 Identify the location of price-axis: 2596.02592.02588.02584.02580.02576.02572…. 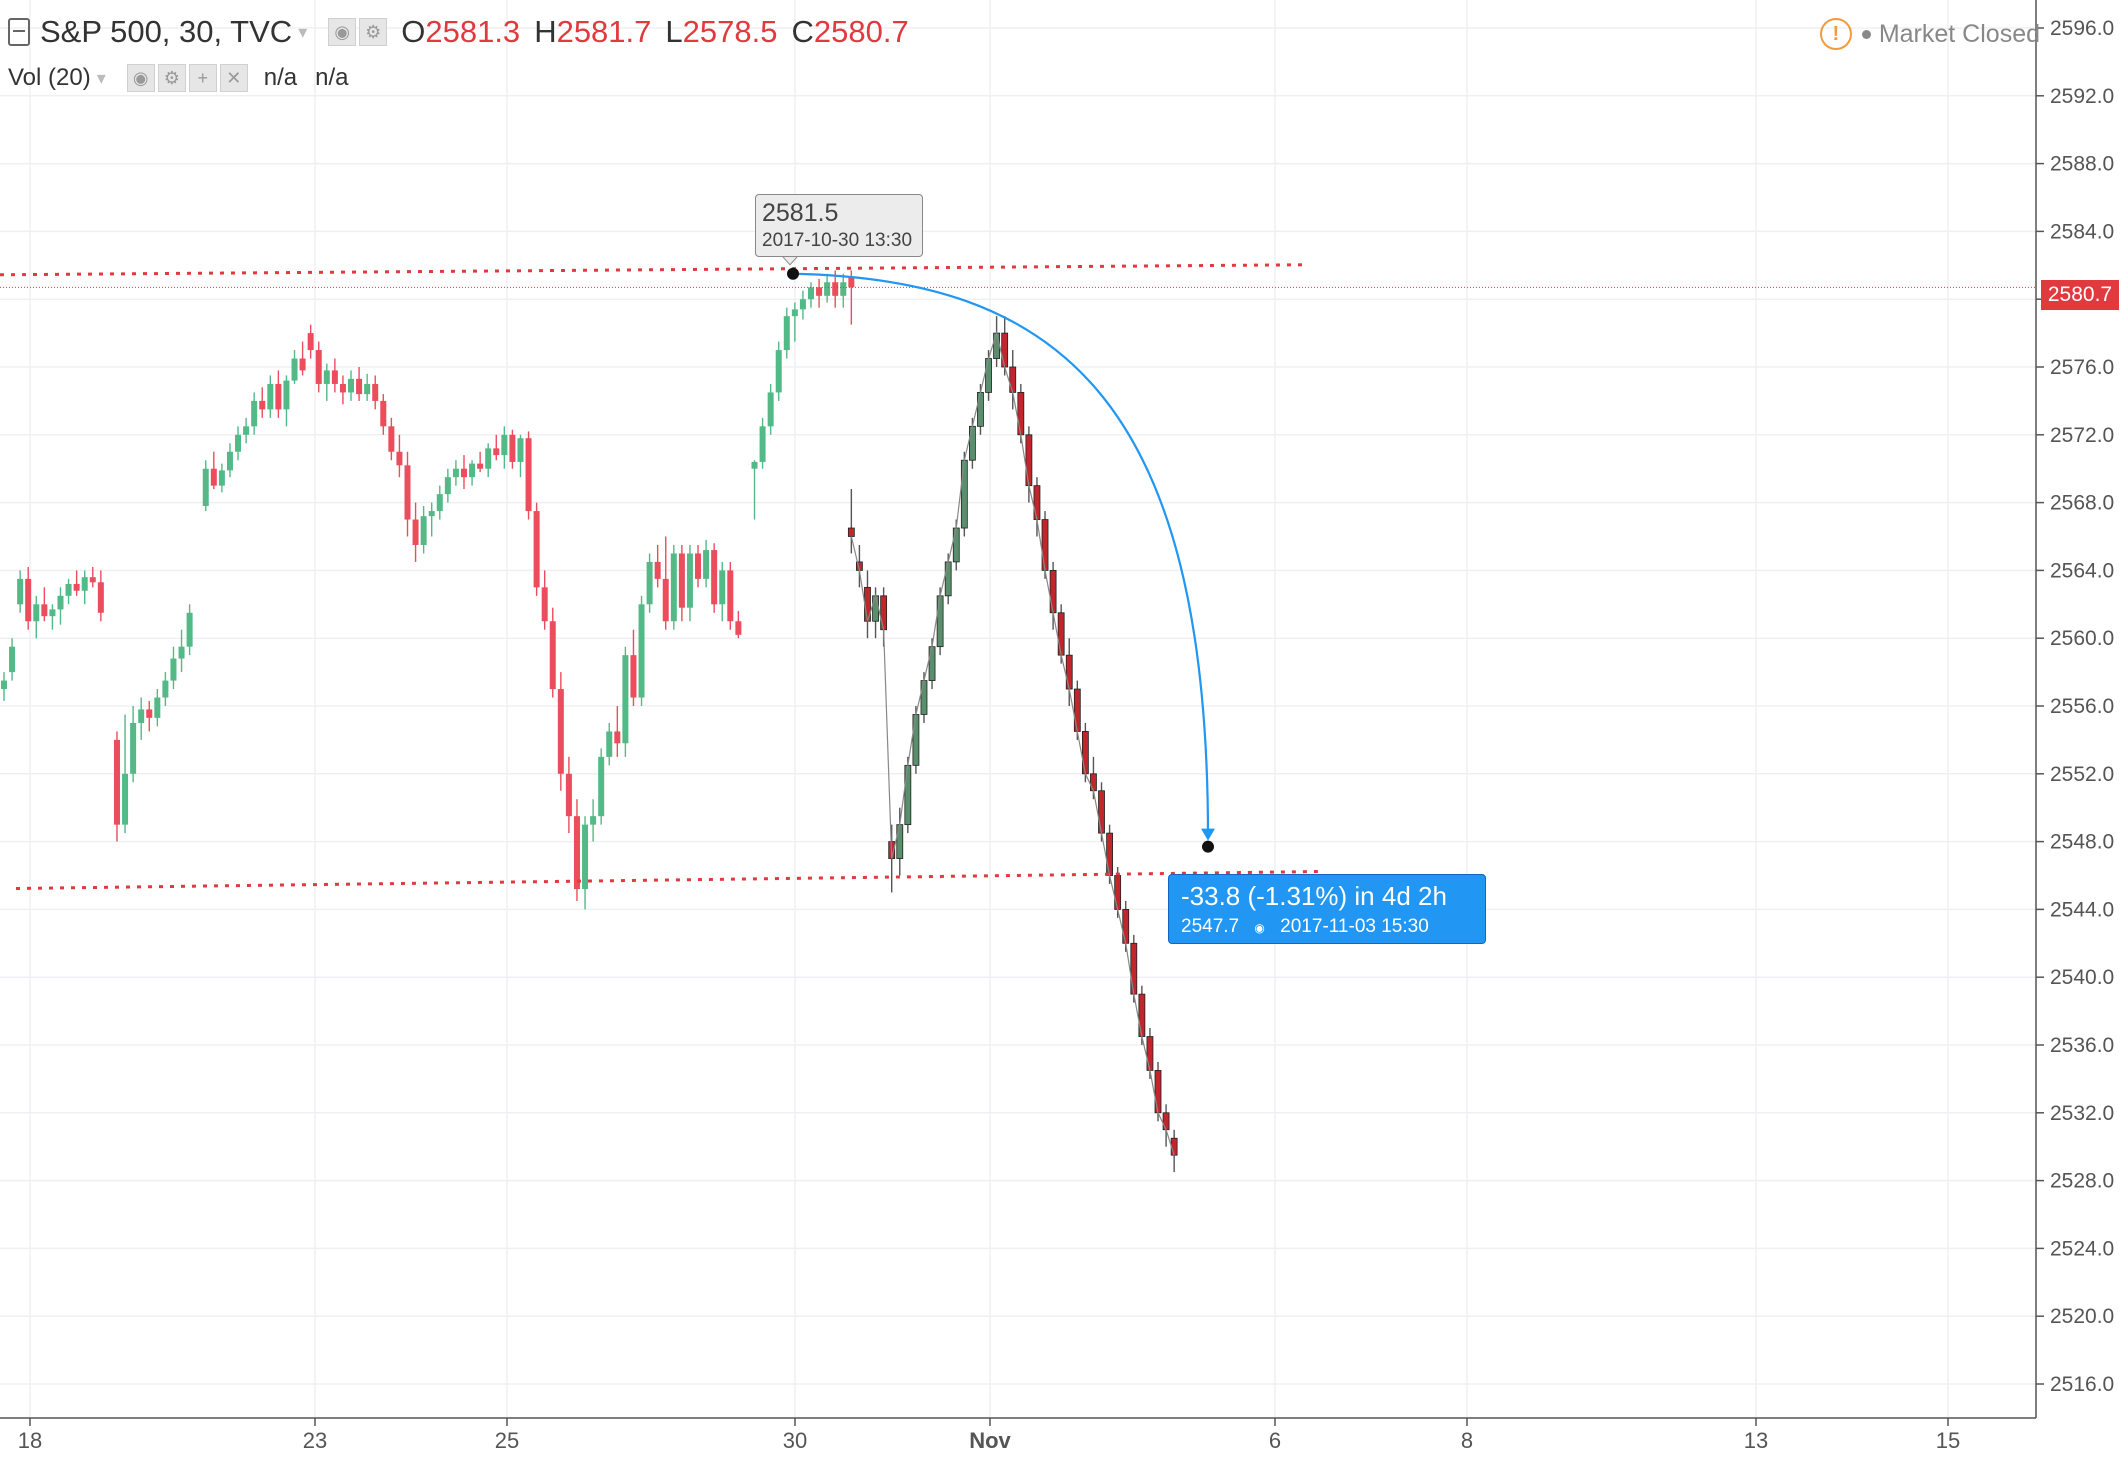
(2081, 709).